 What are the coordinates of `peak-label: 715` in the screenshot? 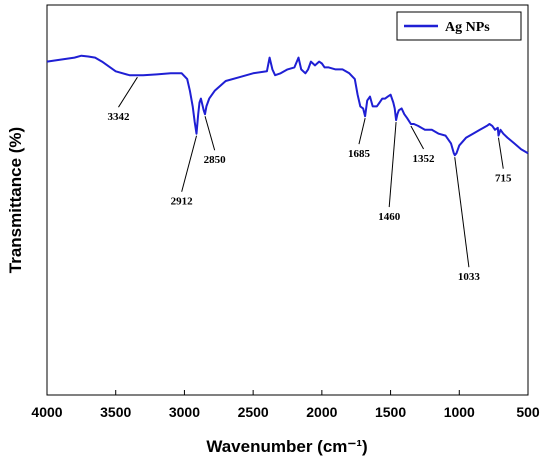 It's located at (503, 179).